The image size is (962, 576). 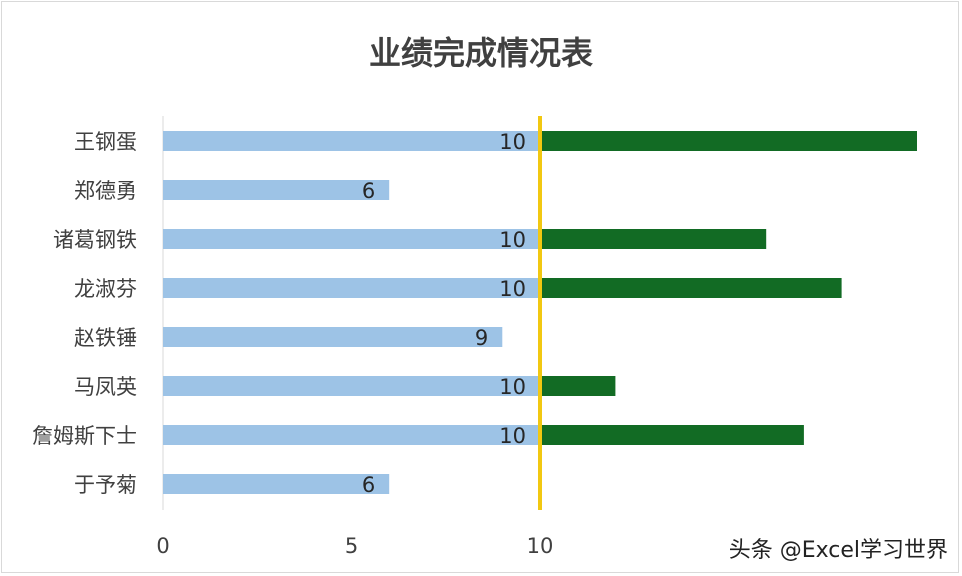 I want to click on category-label: 诸葛钢铁, so click(x=95, y=240).